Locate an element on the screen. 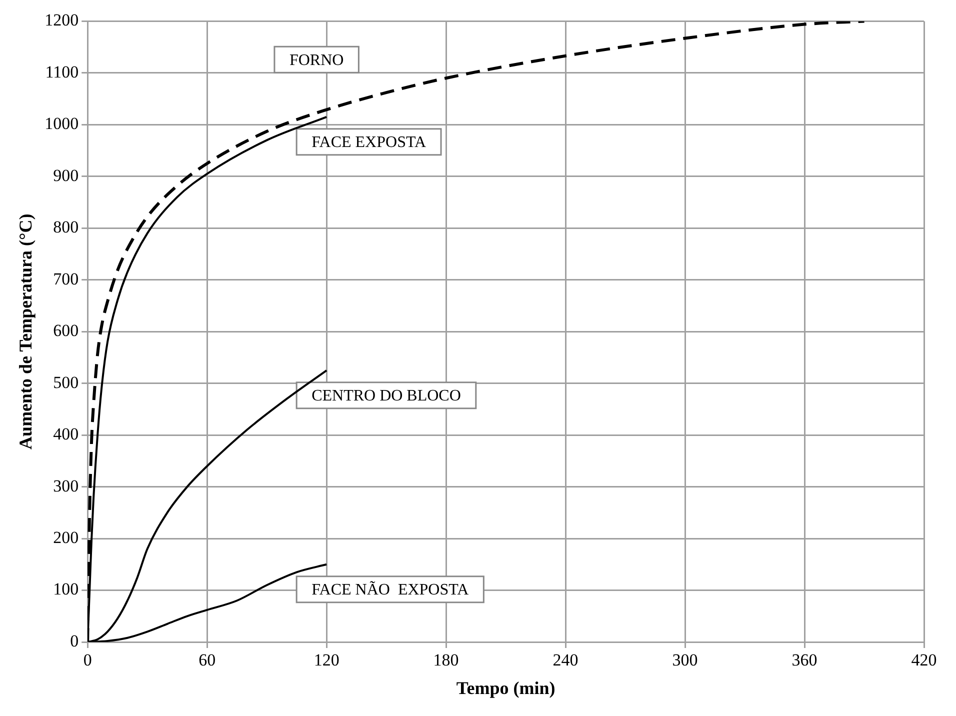 Image resolution: width=956 pixels, height=716 pixels. x-tick-label: 360 is located at coordinates (805, 660).